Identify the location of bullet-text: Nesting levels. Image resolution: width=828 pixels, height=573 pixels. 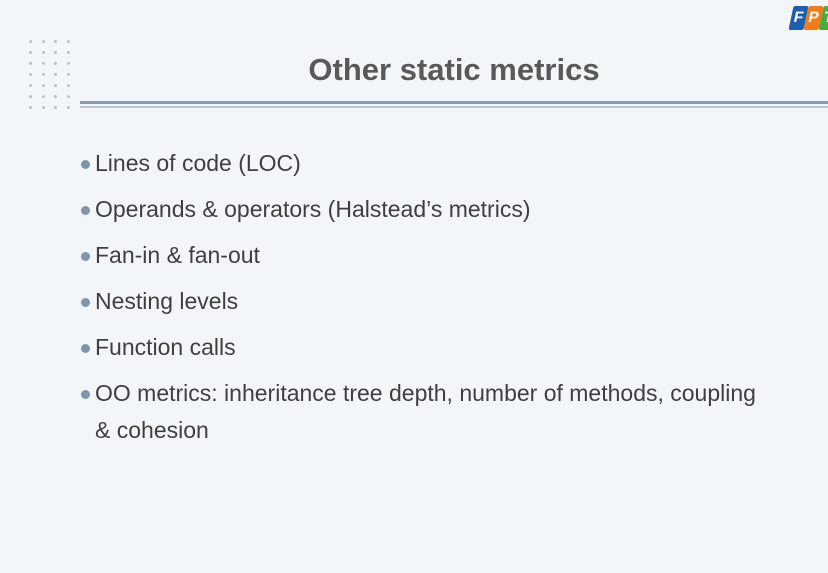
(167, 301).